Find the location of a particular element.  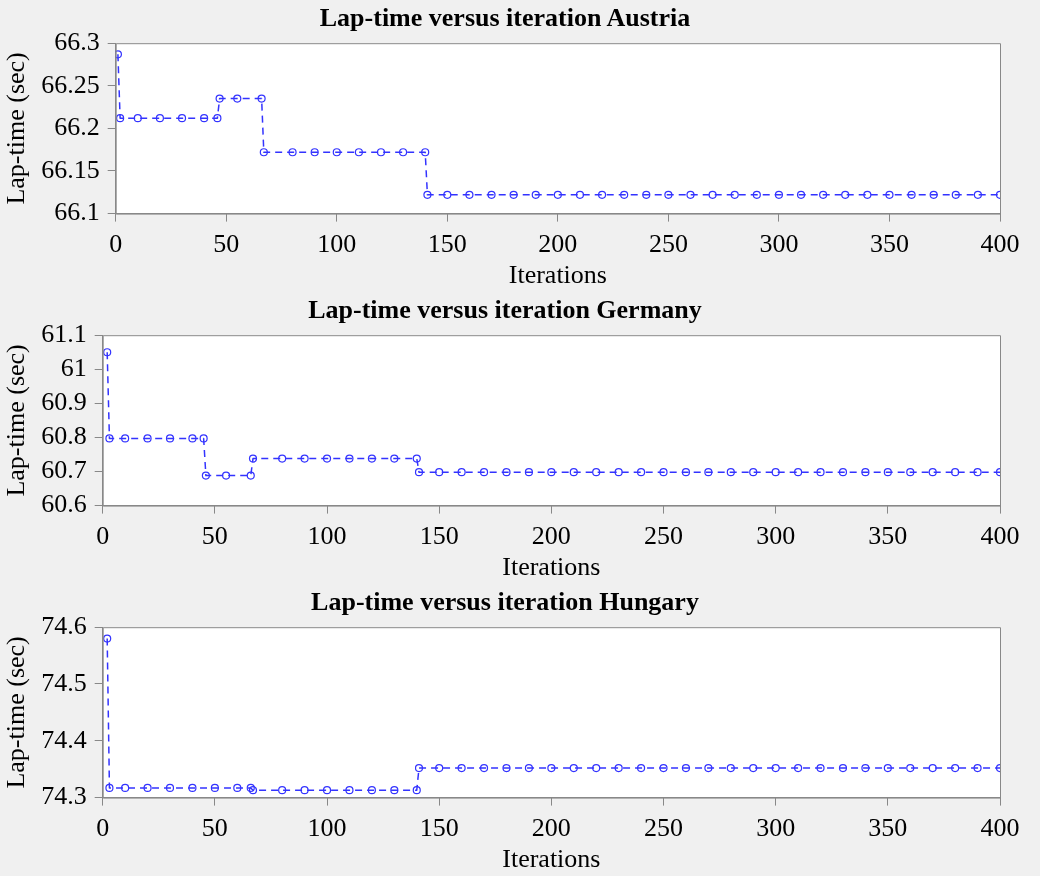

x-tick-label: 250 is located at coordinates (664, 536).